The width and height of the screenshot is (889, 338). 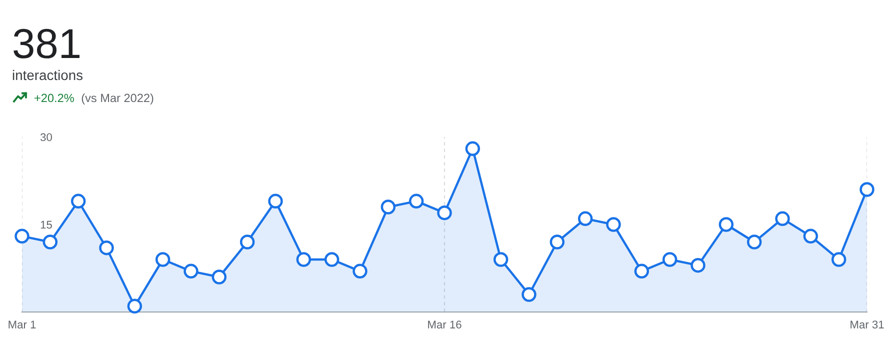 I want to click on chart-title: 381, so click(x=47, y=43).